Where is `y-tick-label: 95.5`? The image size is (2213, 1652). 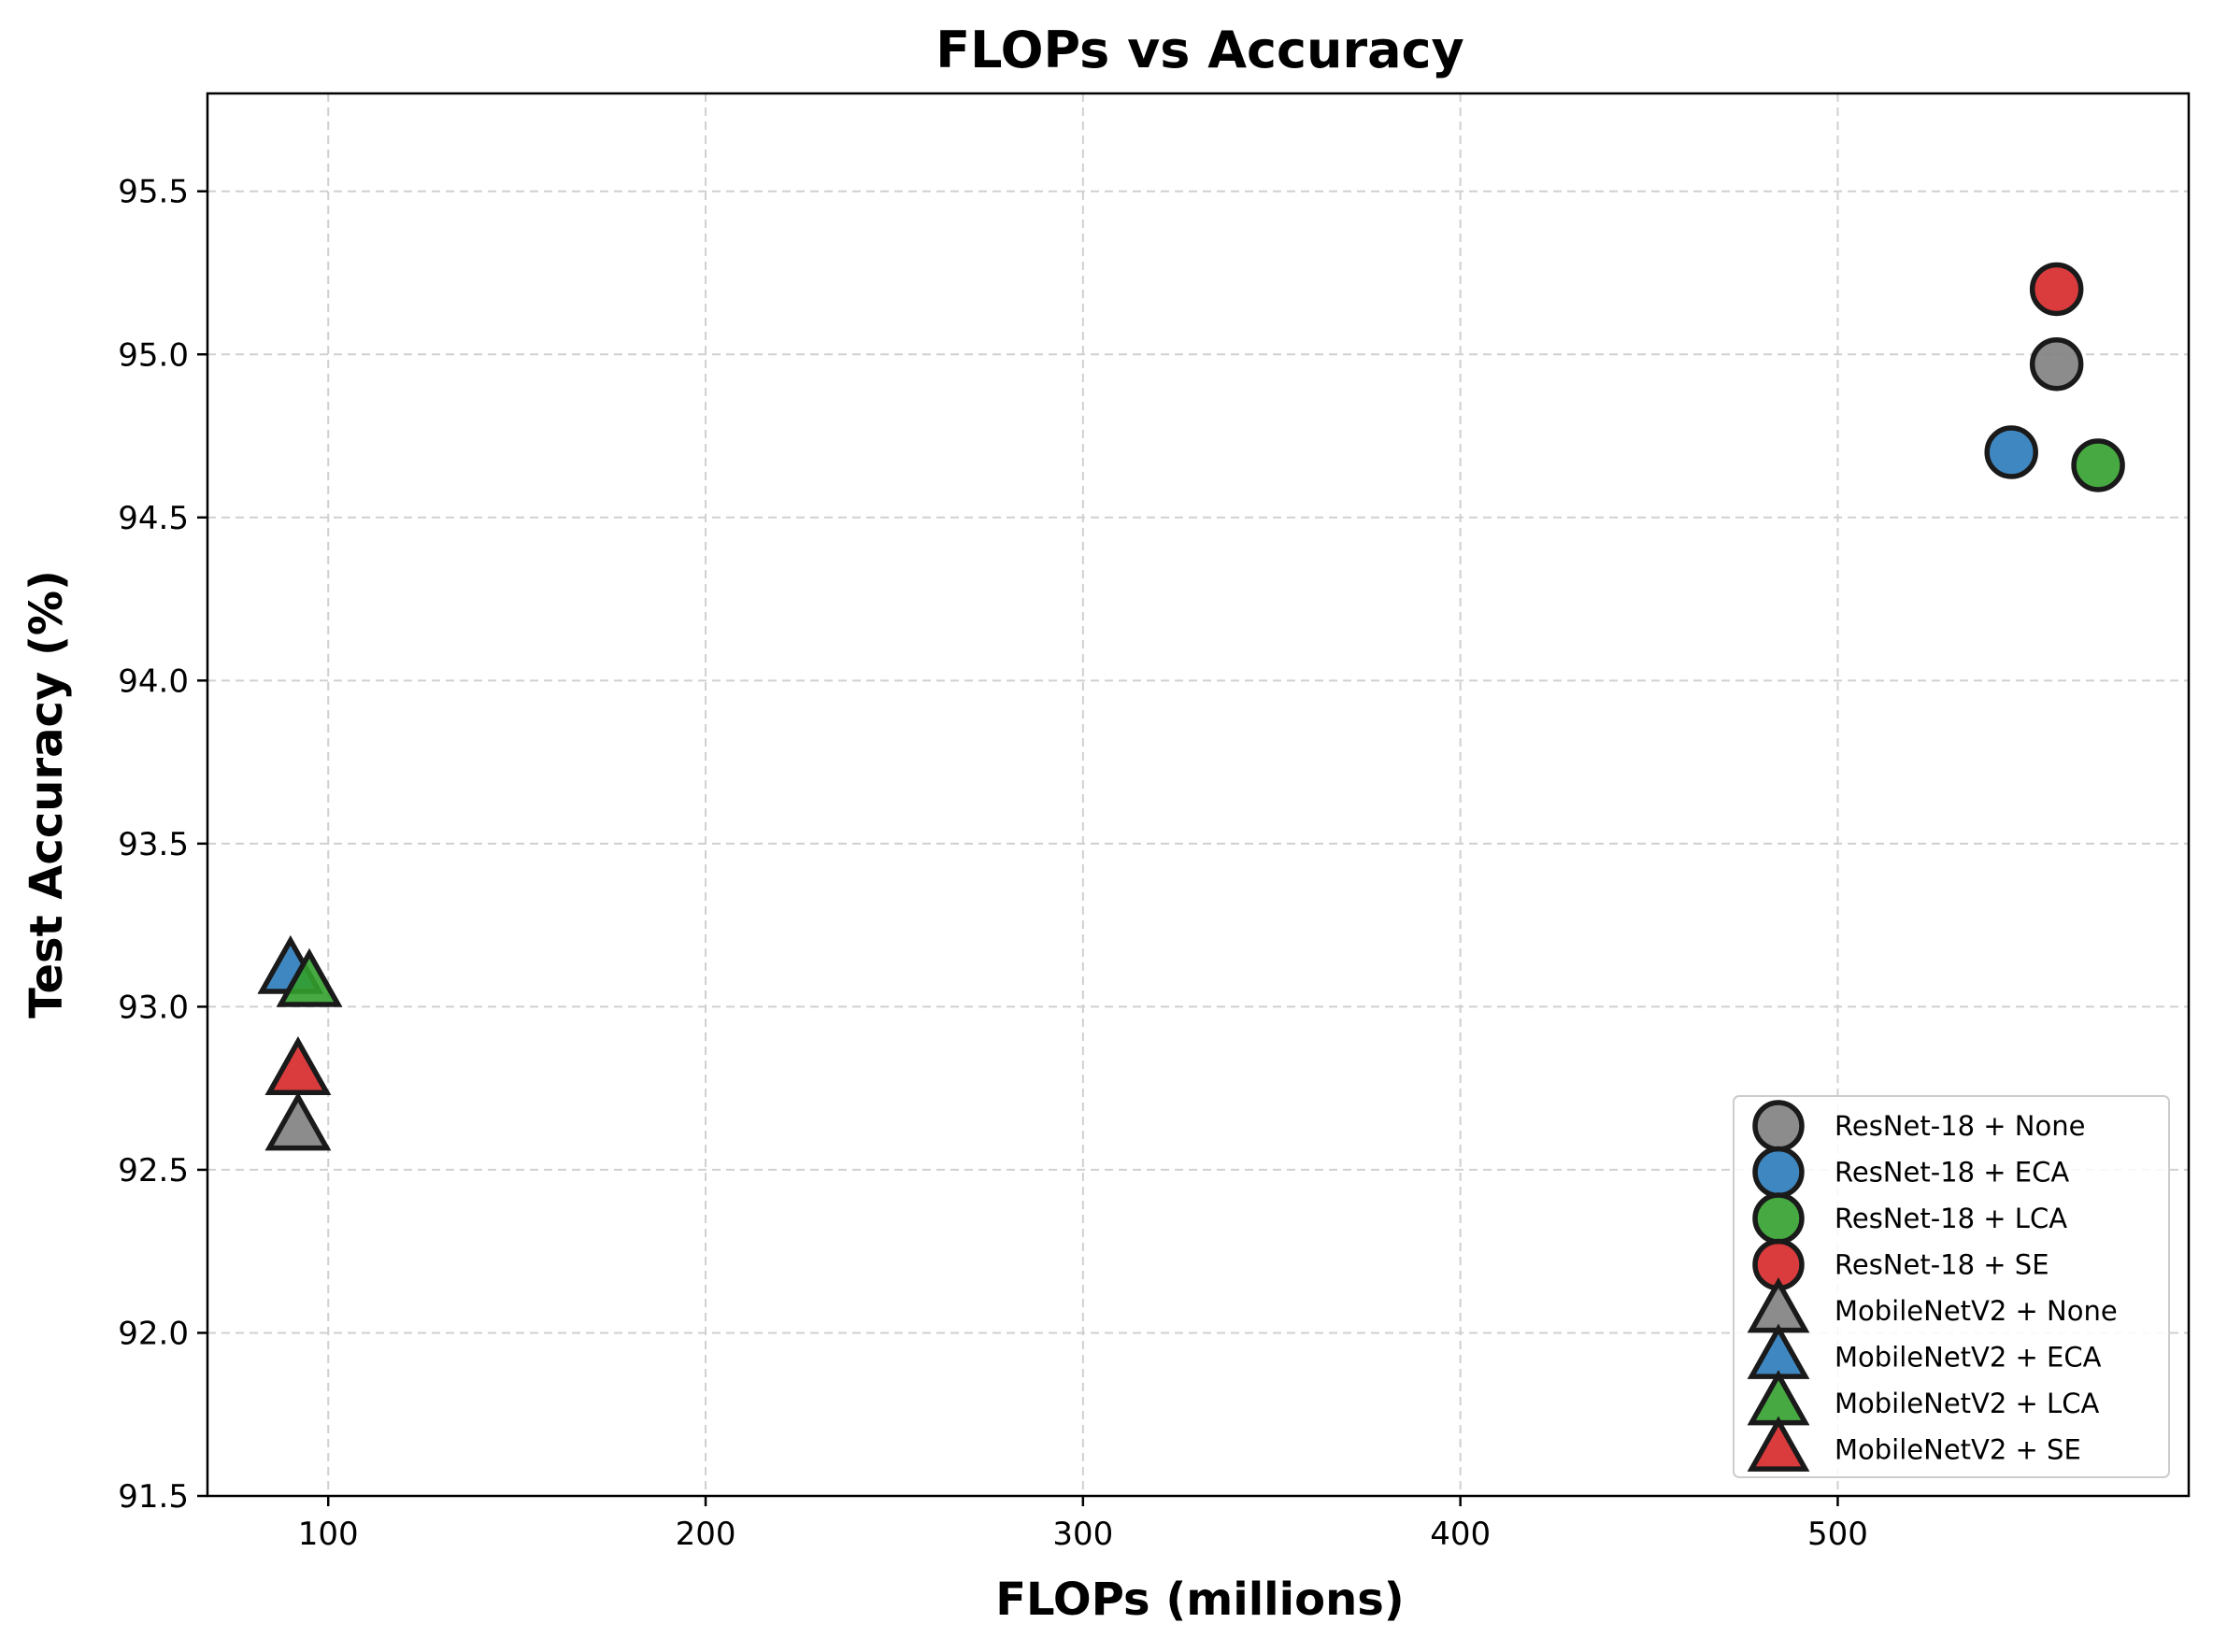
y-tick-label: 95.5 is located at coordinates (153, 193).